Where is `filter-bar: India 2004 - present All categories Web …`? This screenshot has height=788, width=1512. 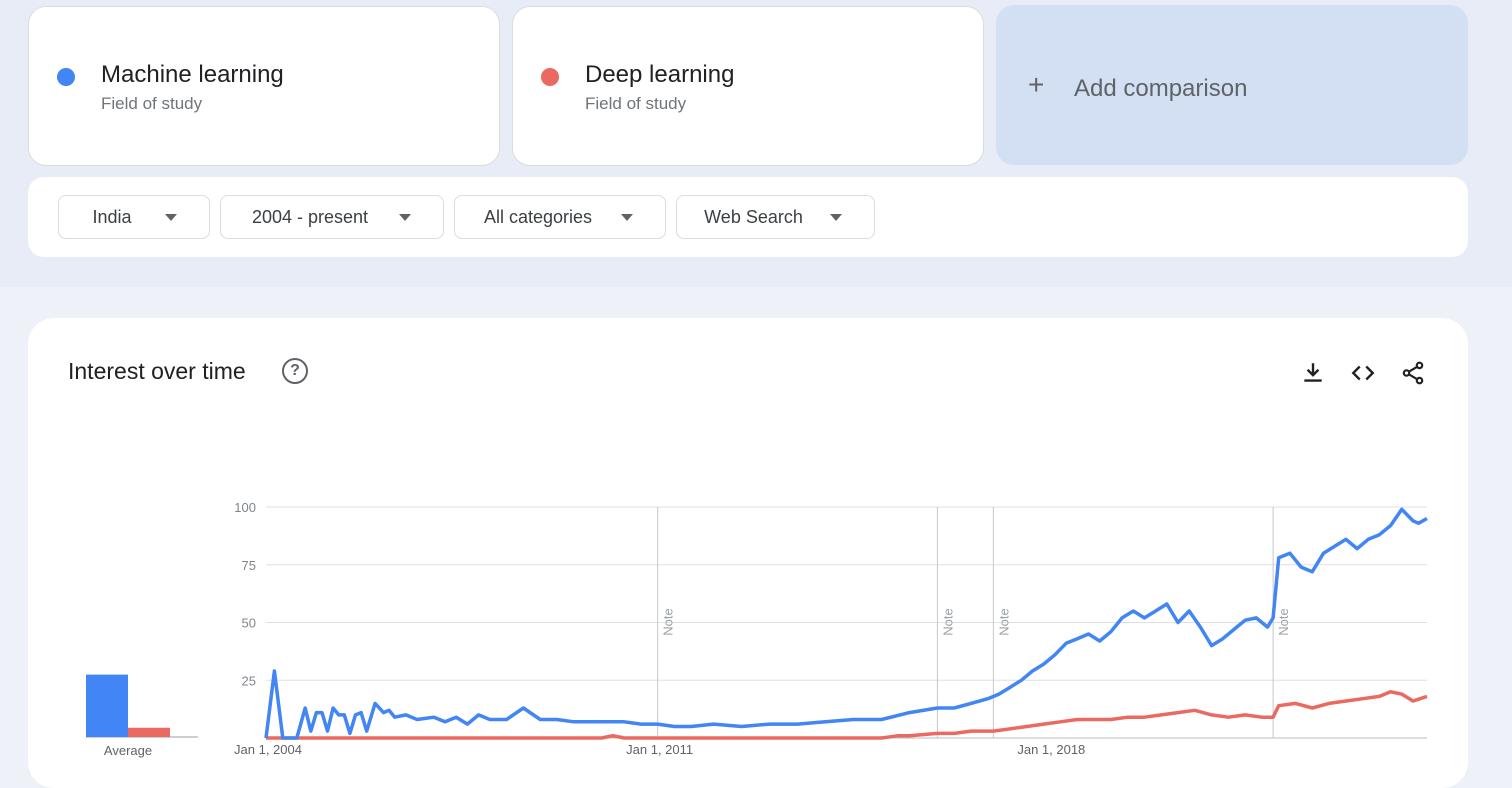 filter-bar: India 2004 - present All categories Web … is located at coordinates (748, 217).